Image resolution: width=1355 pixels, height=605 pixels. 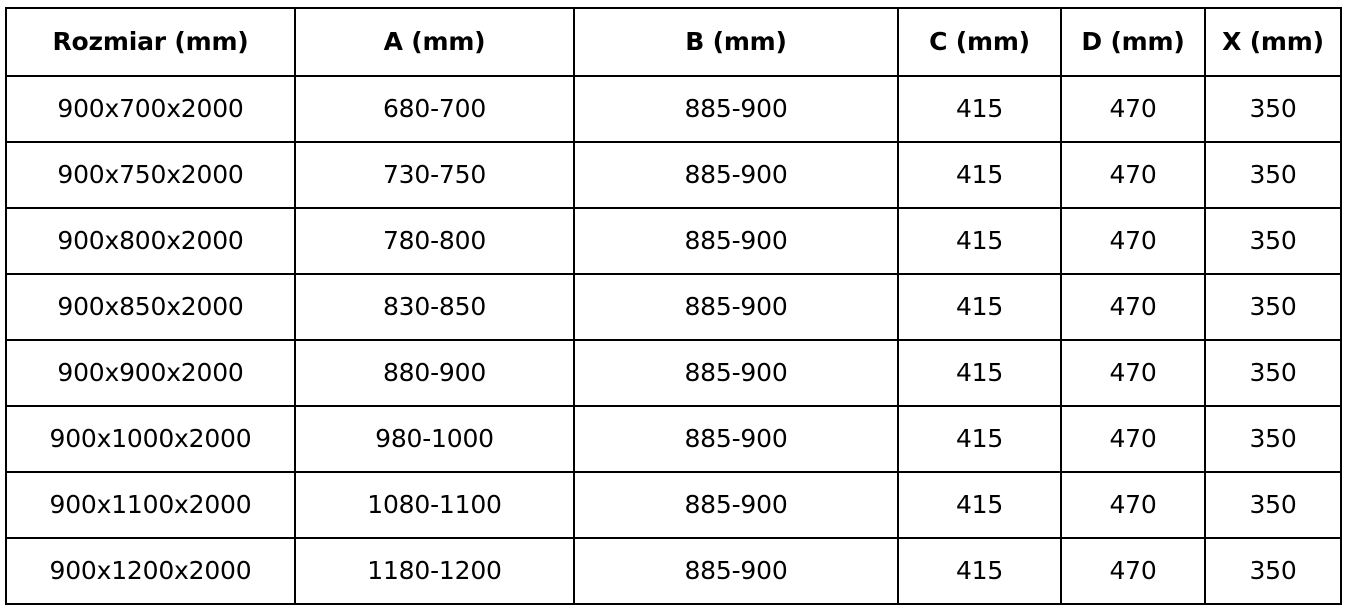 What do you see at coordinates (736, 42) in the screenshot?
I see `column-header-b: B (mm)` at bounding box center [736, 42].